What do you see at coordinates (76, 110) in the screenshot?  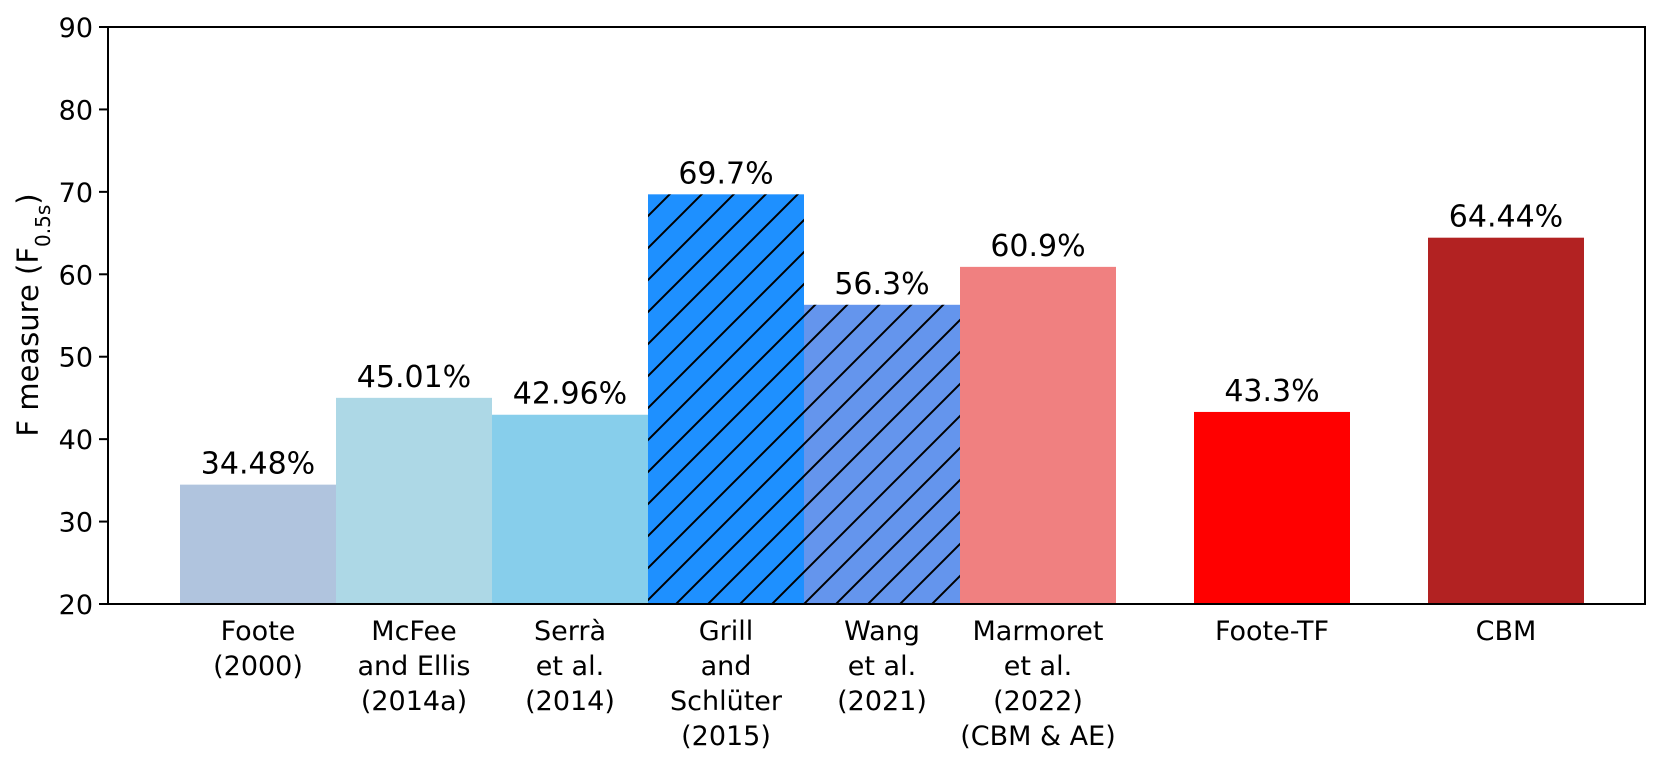 I see `y-tick-label-80: 80` at bounding box center [76, 110].